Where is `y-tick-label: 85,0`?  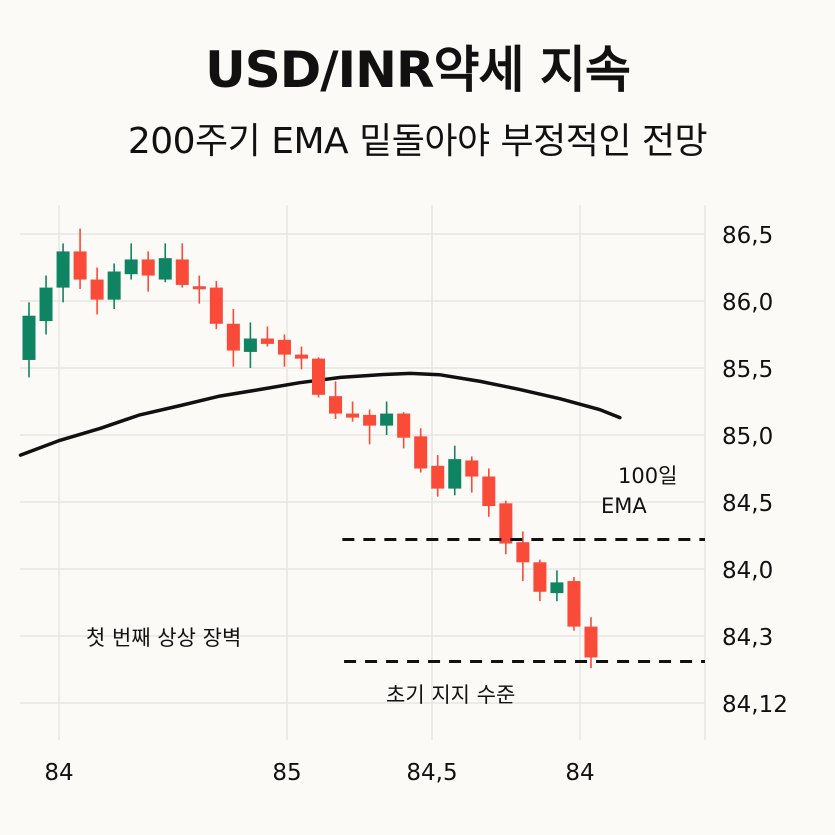 y-tick-label: 85,0 is located at coordinates (747, 437).